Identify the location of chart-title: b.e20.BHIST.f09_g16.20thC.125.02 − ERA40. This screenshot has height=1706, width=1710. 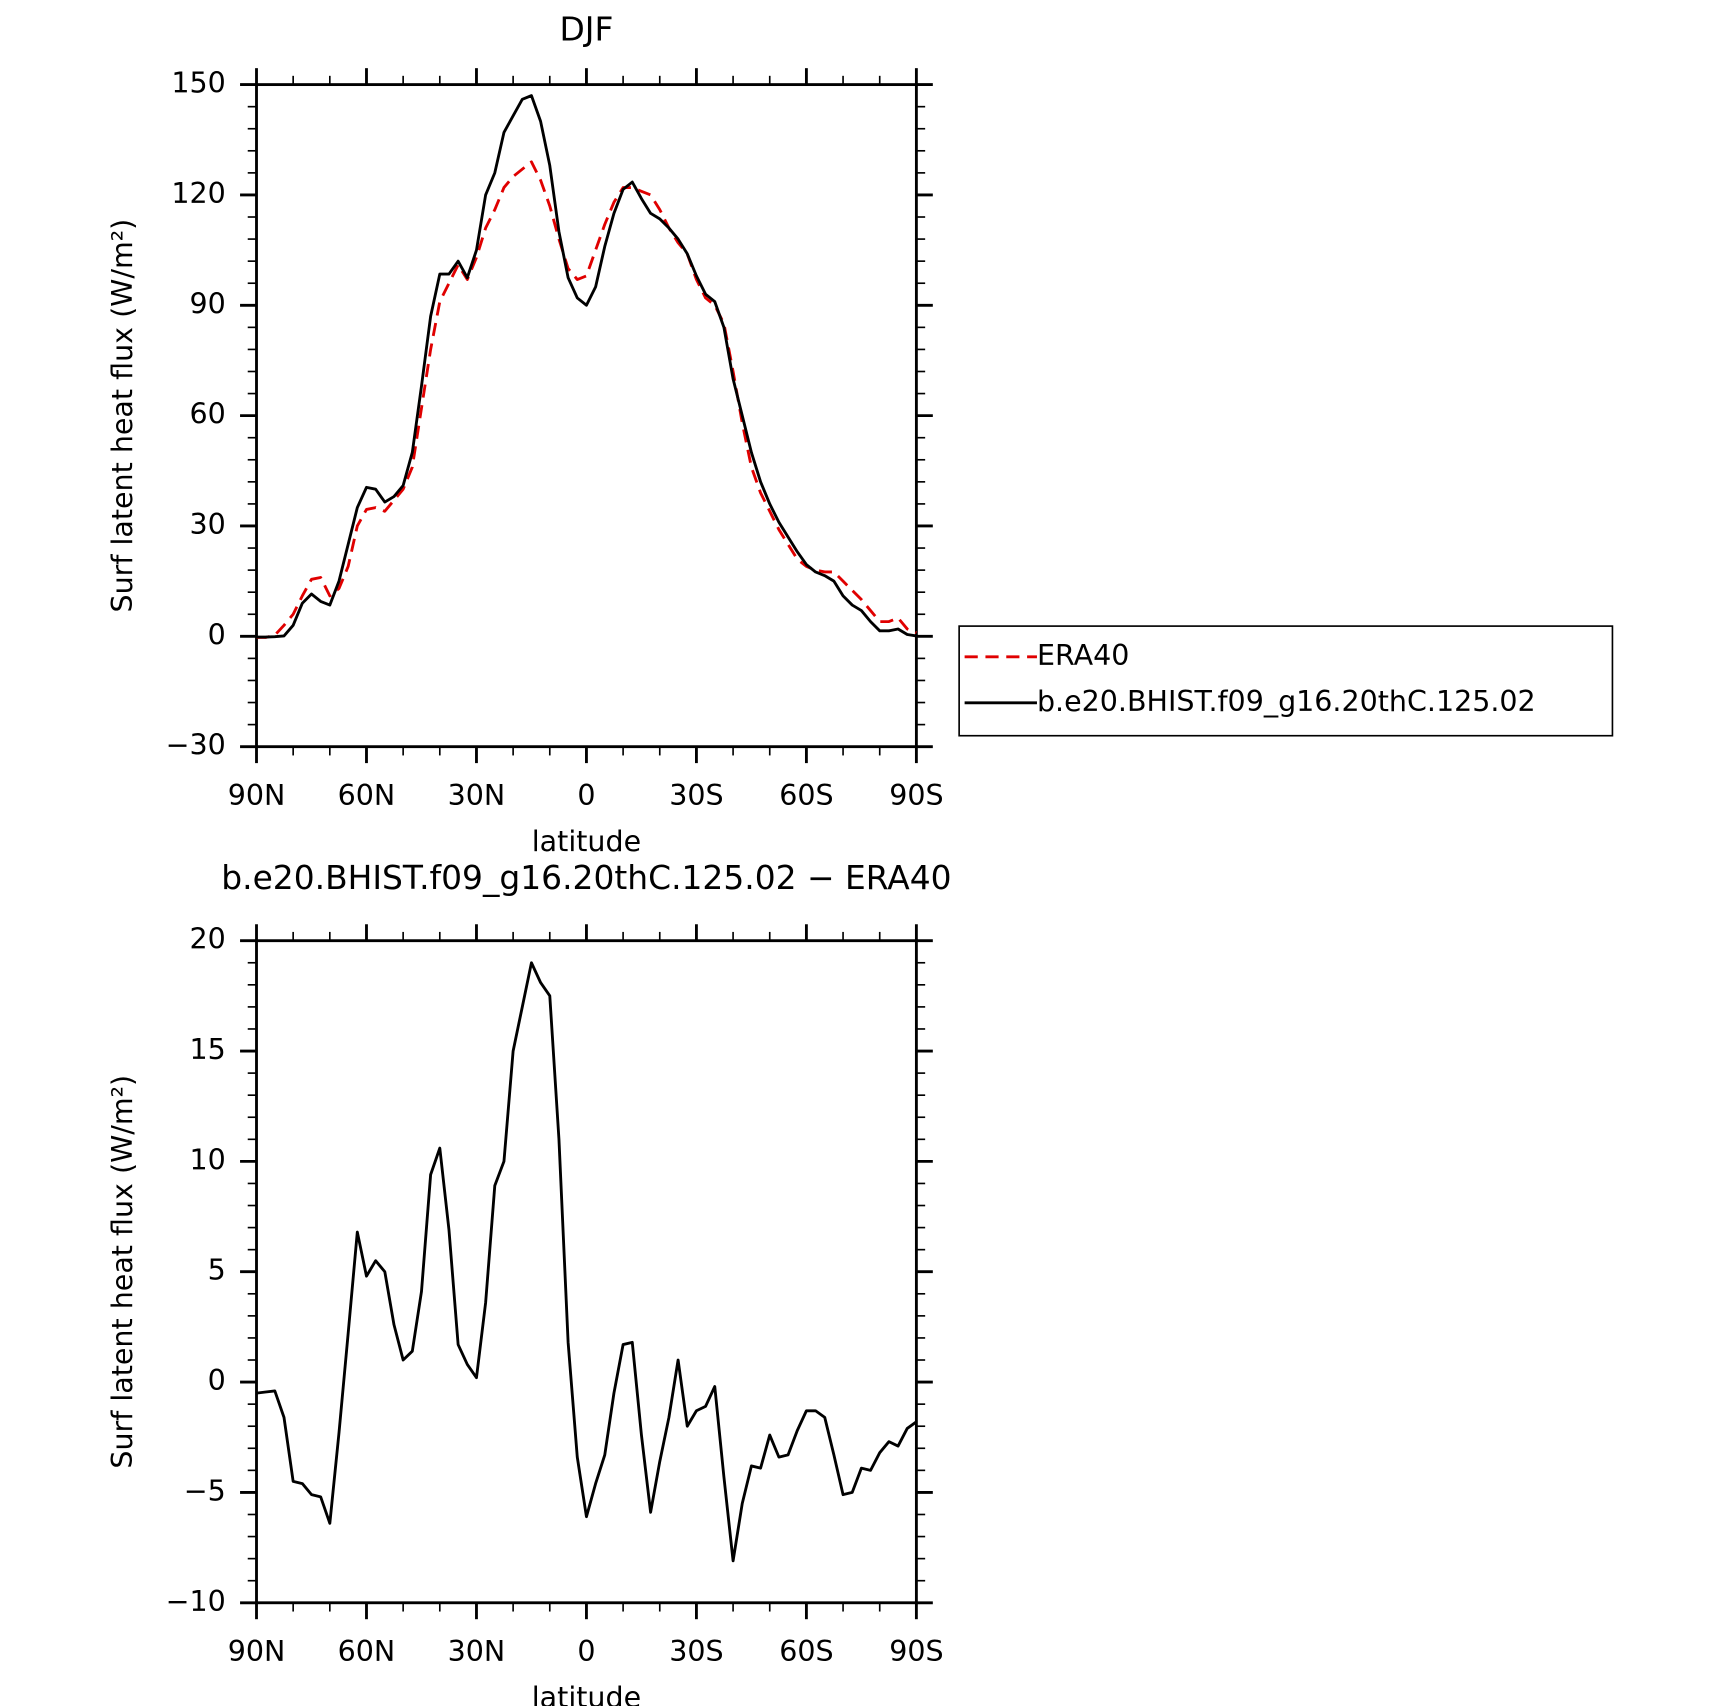
(586, 877).